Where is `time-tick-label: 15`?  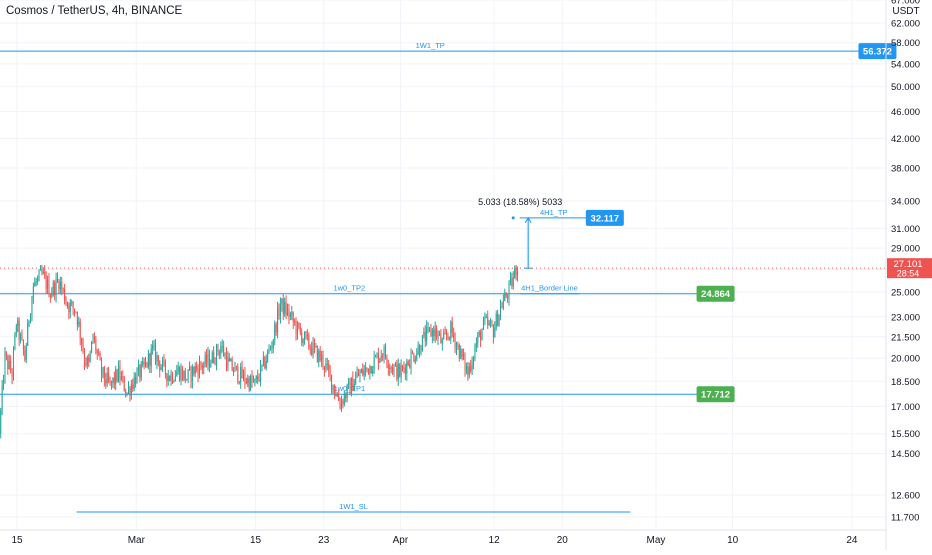
time-tick-label: 15 is located at coordinates (256, 540).